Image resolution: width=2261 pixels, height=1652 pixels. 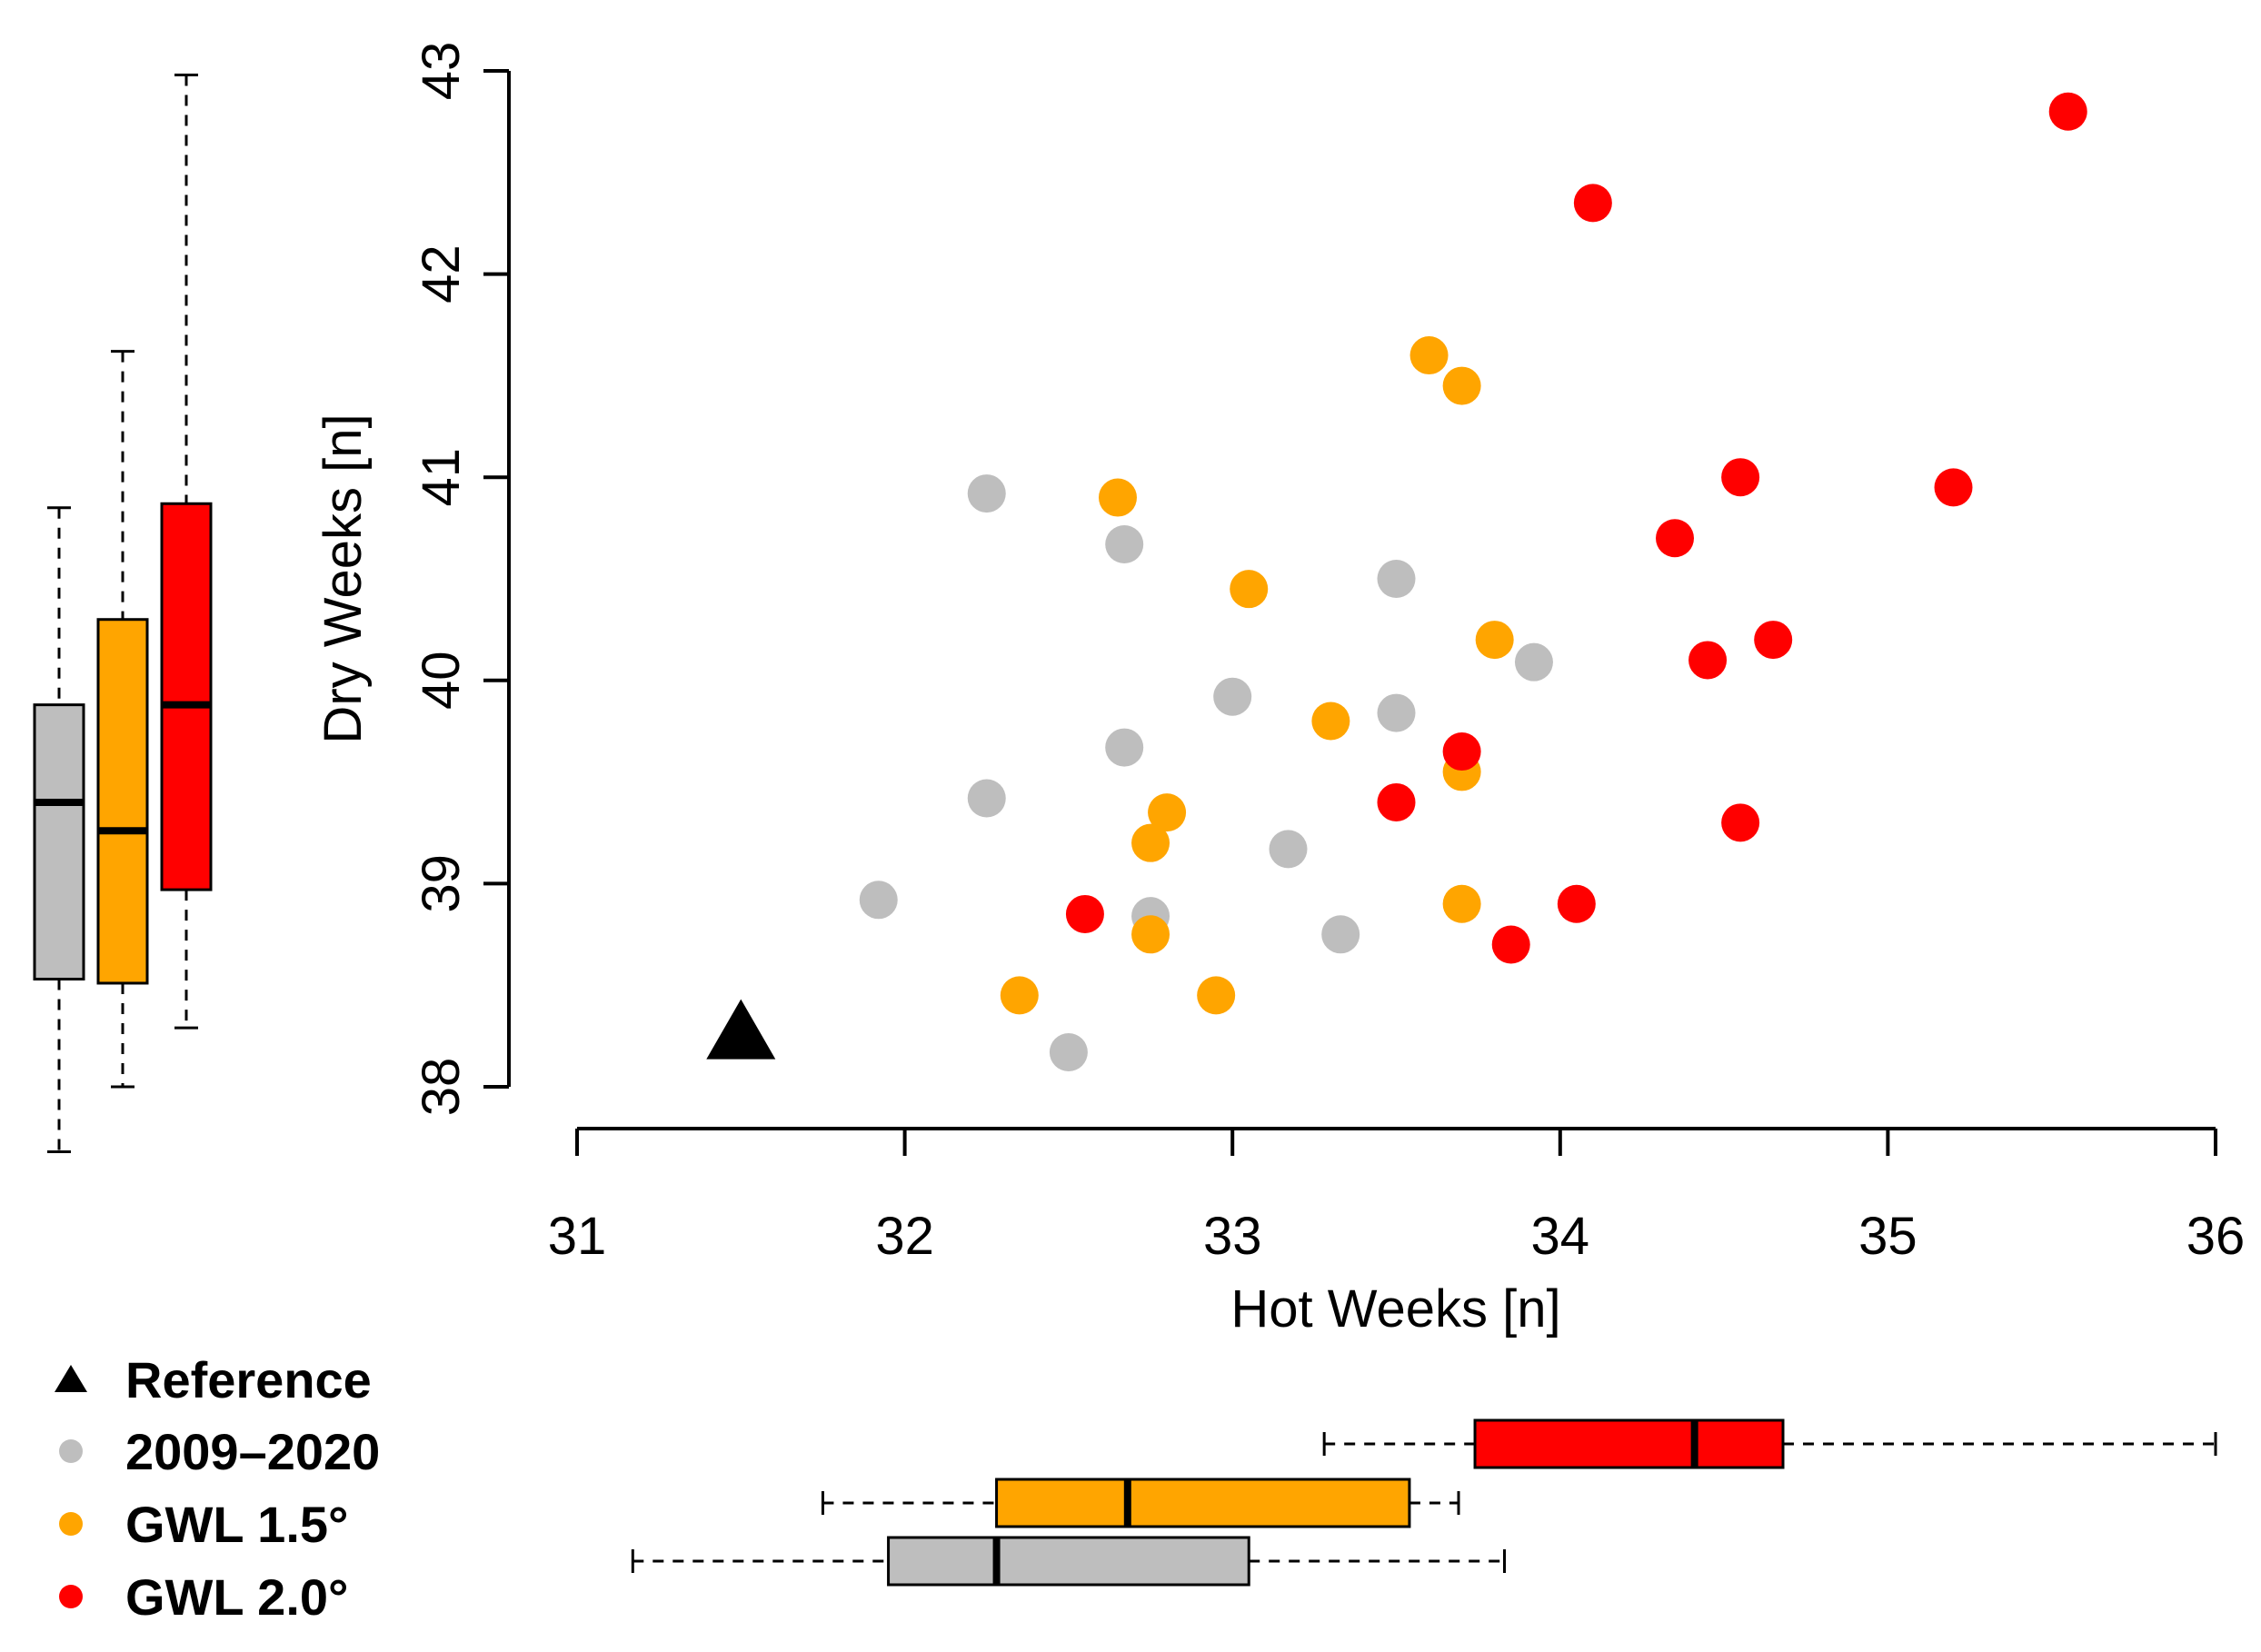 What do you see at coordinates (1424, 1502) in the screenshot?
I see `x-marginal-boxplots` at bounding box center [1424, 1502].